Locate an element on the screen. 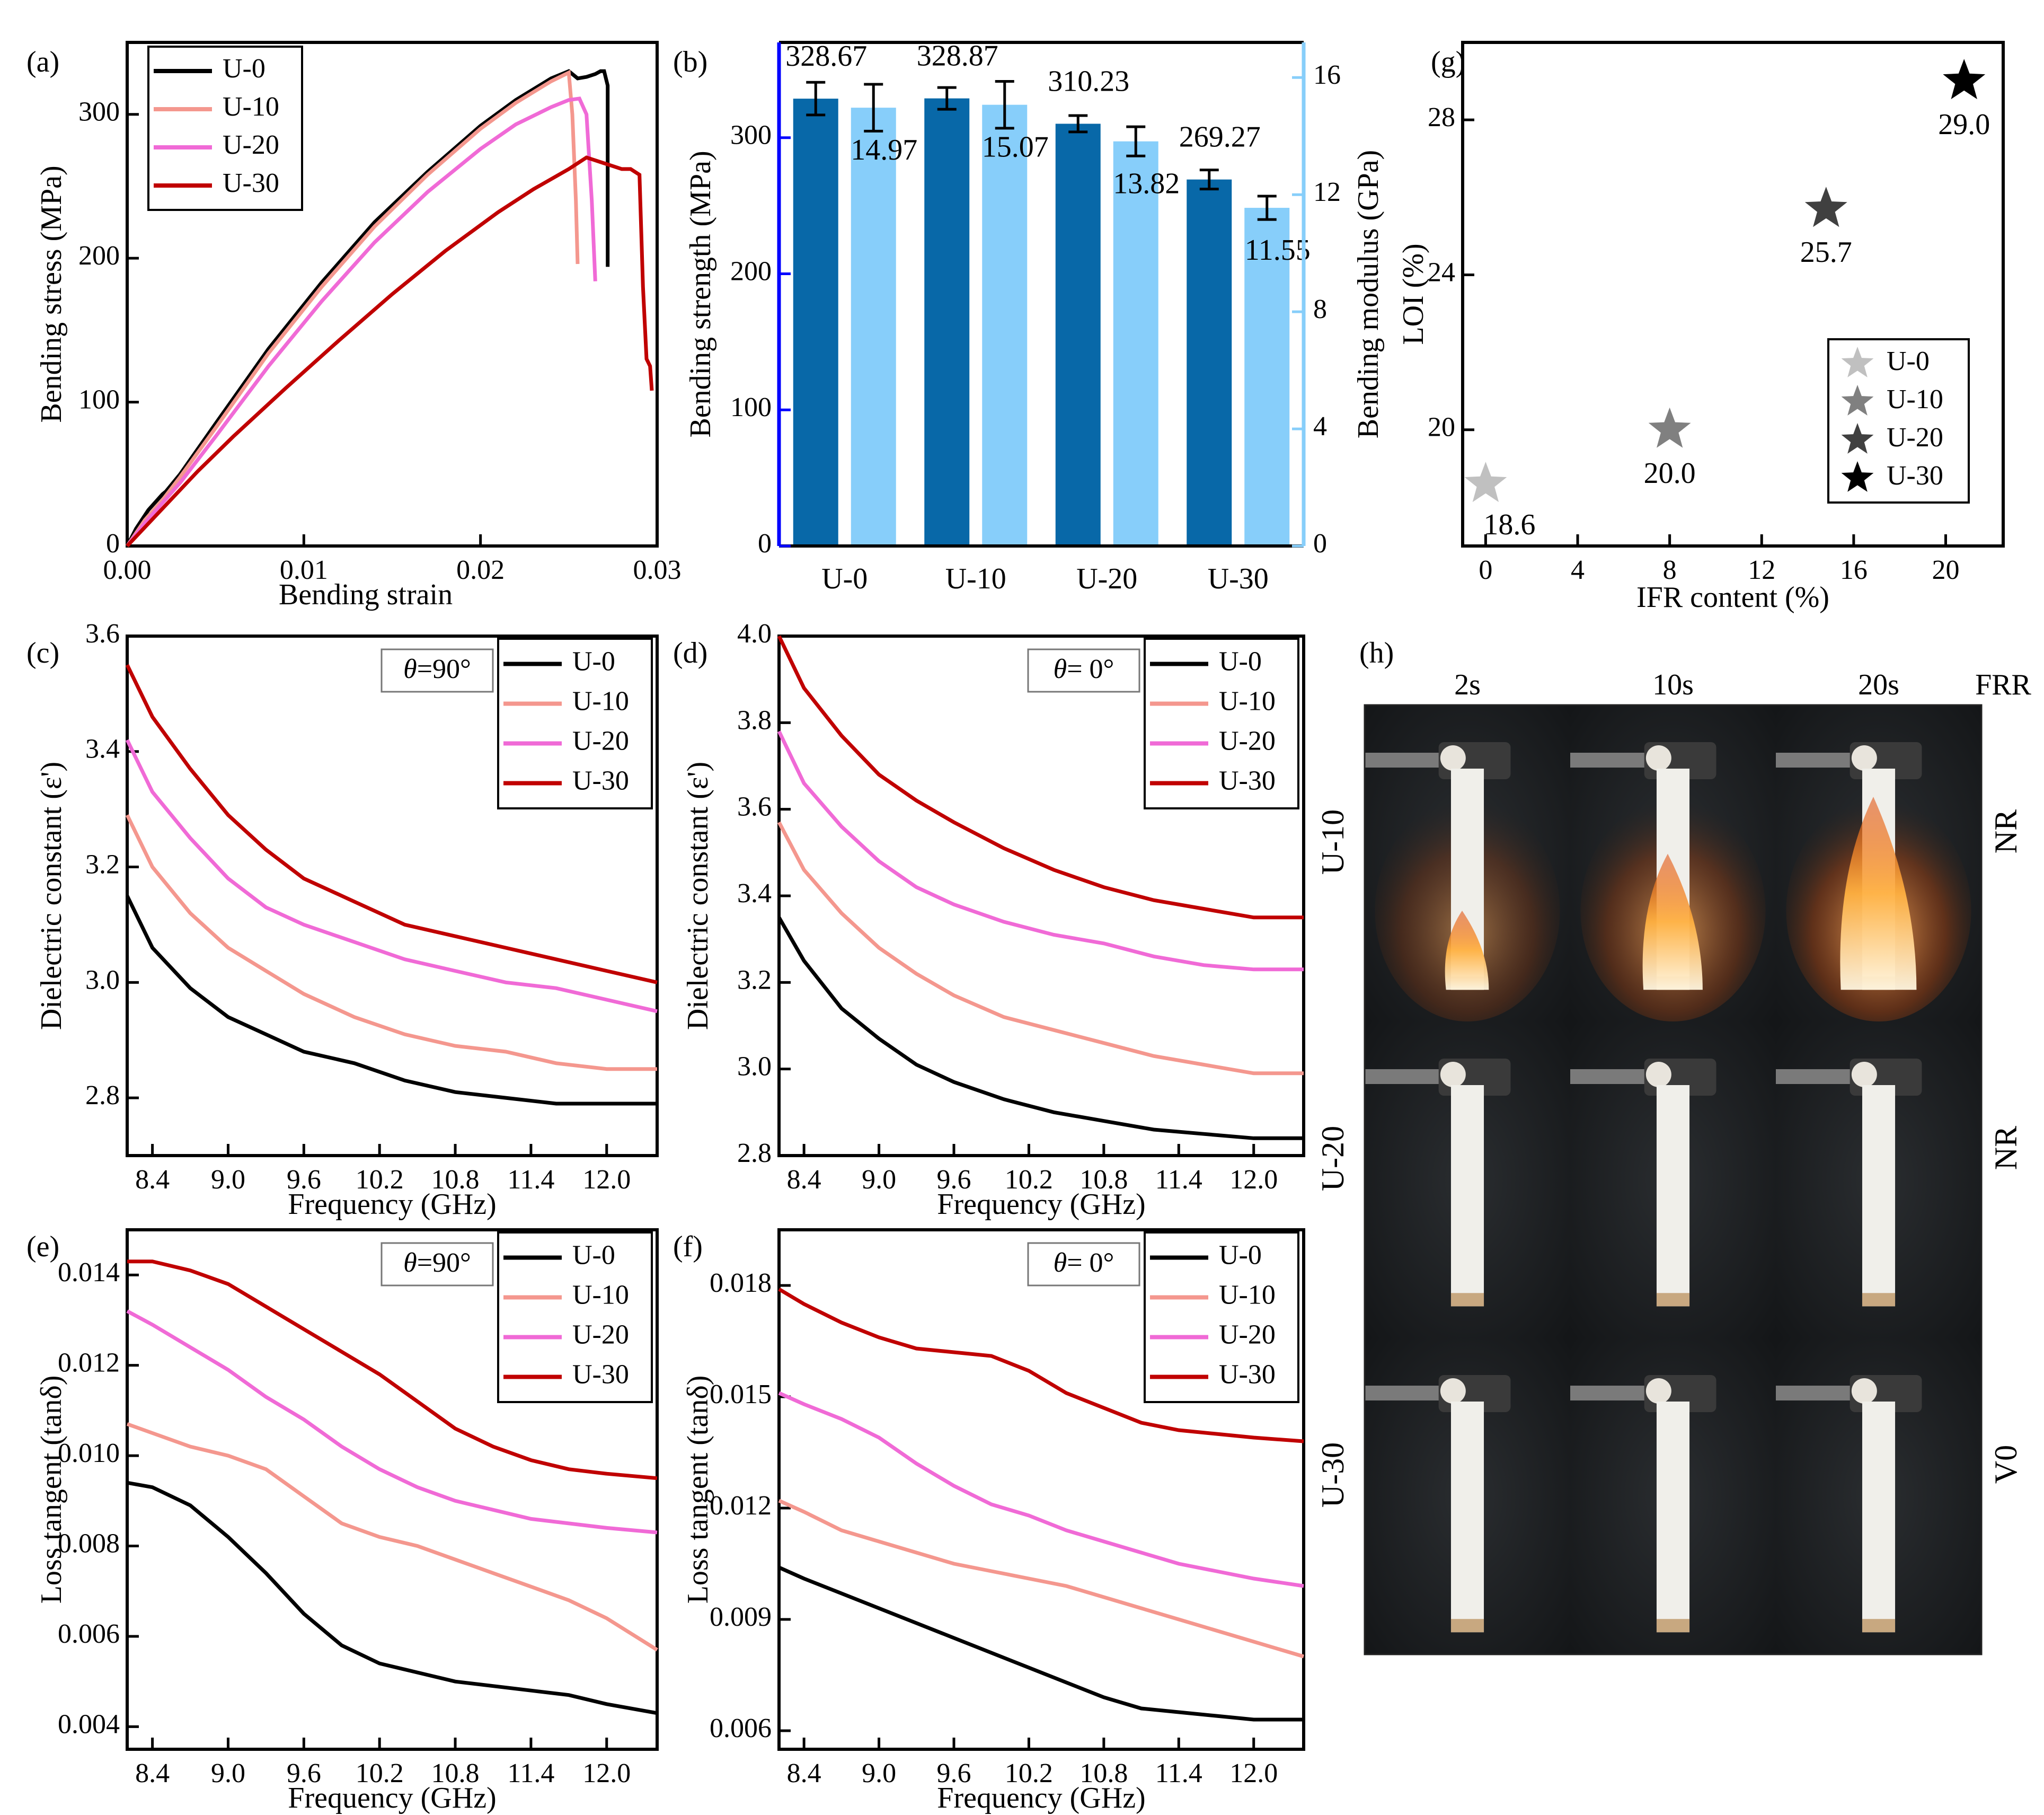  scatter-star is located at coordinates (1964, 80).